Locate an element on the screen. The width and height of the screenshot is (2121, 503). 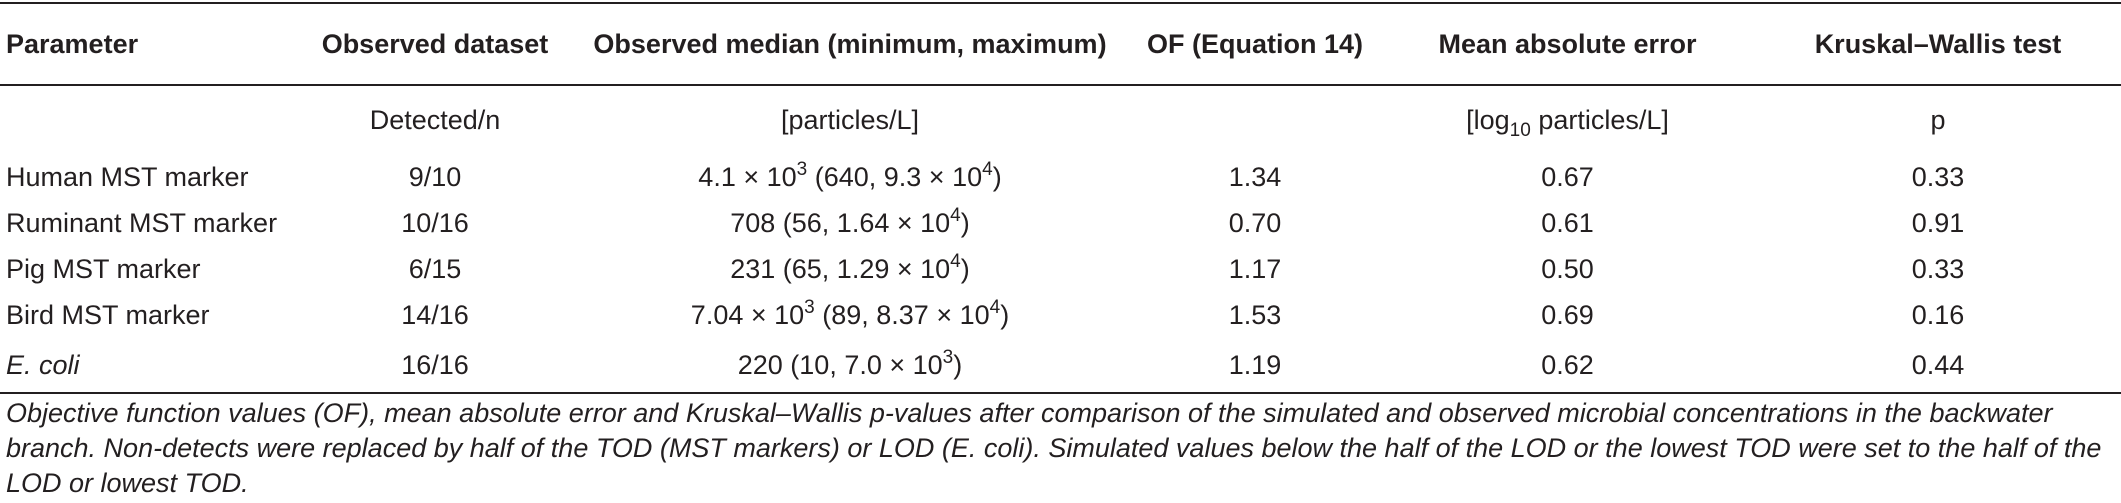
cell-parameter: E. coli is located at coordinates (150, 366).